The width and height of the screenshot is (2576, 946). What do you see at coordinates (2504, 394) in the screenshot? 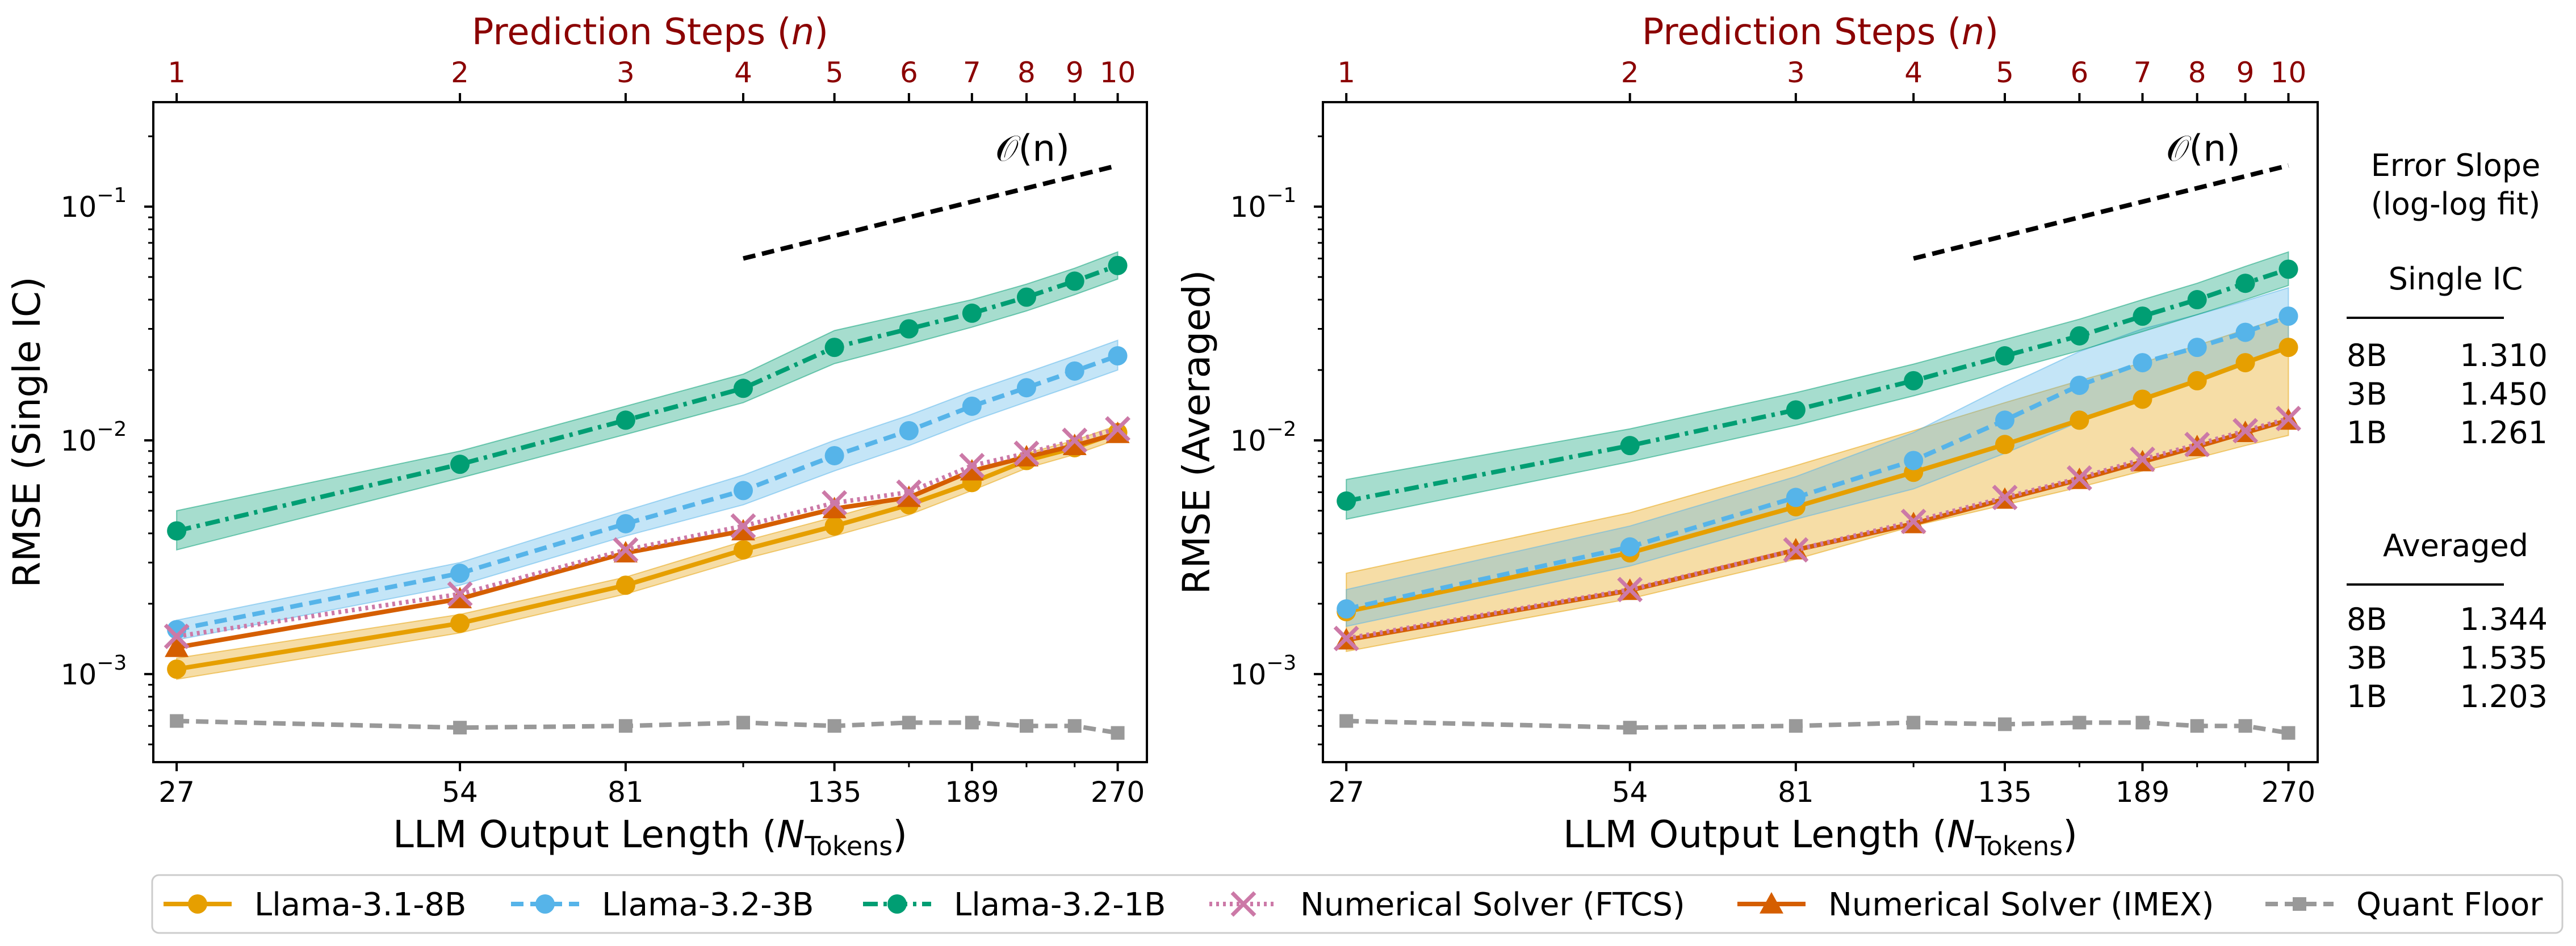
I see `slope-value: 1.450` at bounding box center [2504, 394].